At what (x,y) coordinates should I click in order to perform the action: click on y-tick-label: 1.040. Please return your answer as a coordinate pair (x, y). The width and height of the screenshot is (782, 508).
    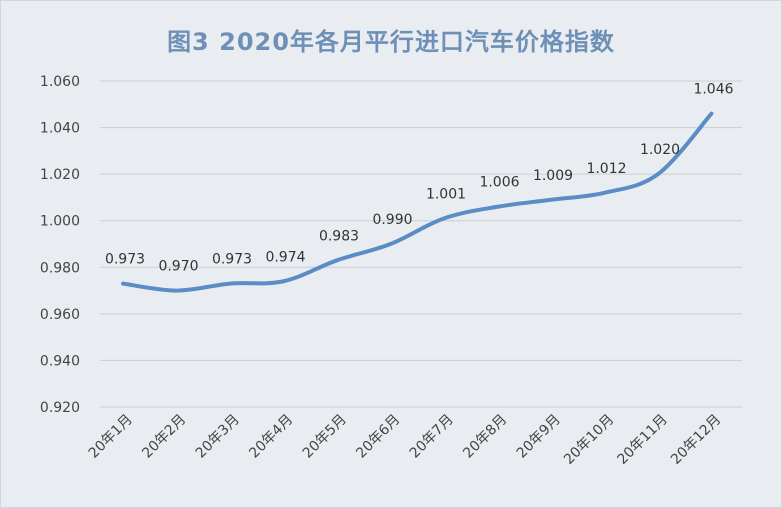
    Looking at the image, I should click on (60, 129).